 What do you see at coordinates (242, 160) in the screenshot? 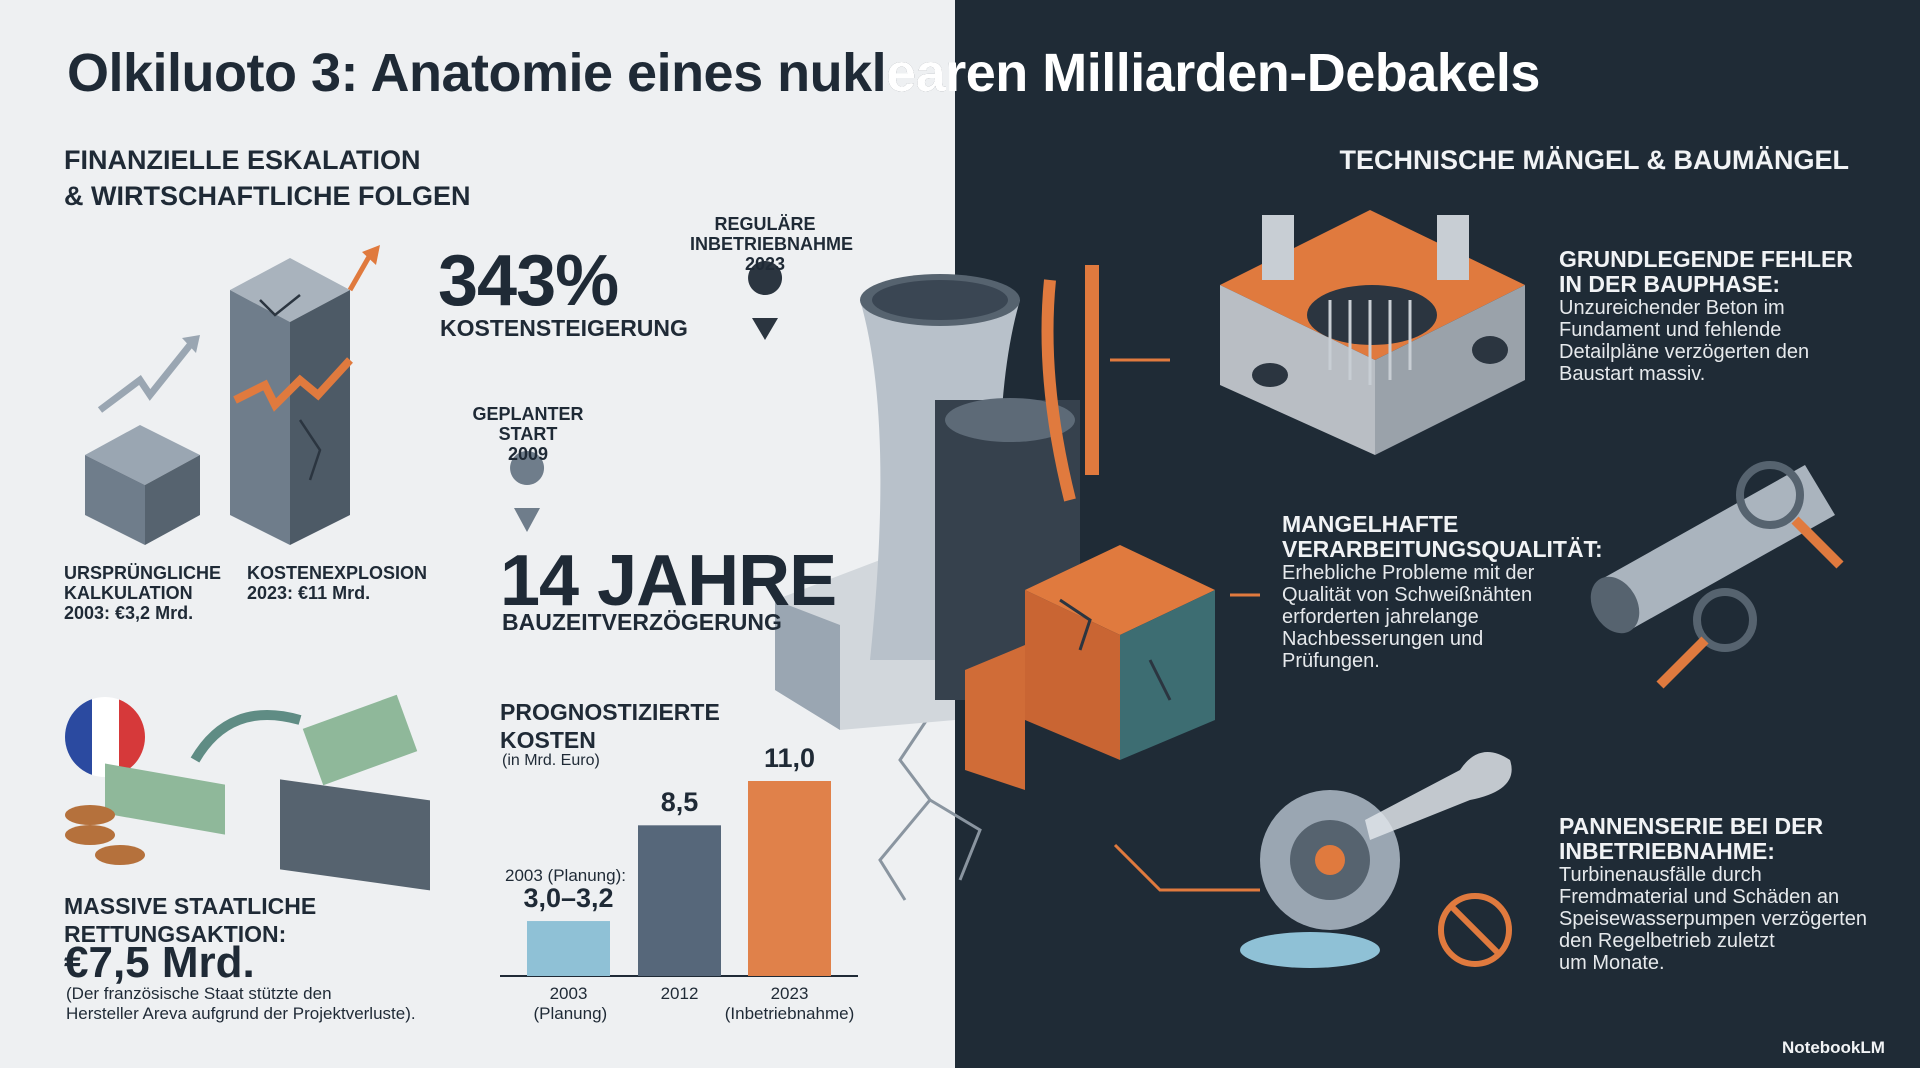
I see `text-line: FINANZIELLE ESKALATION` at bounding box center [242, 160].